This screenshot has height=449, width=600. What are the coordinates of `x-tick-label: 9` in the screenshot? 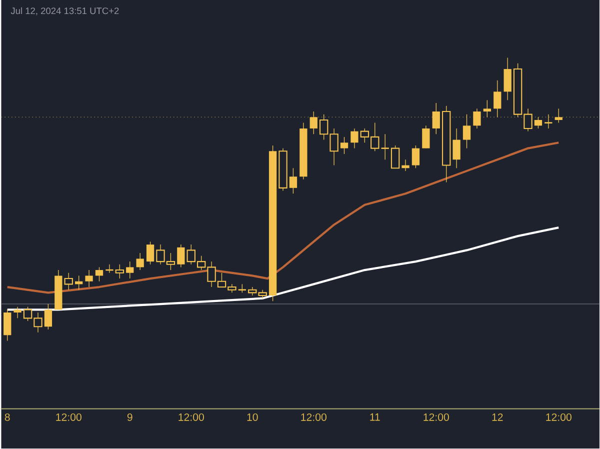 It's located at (129, 418).